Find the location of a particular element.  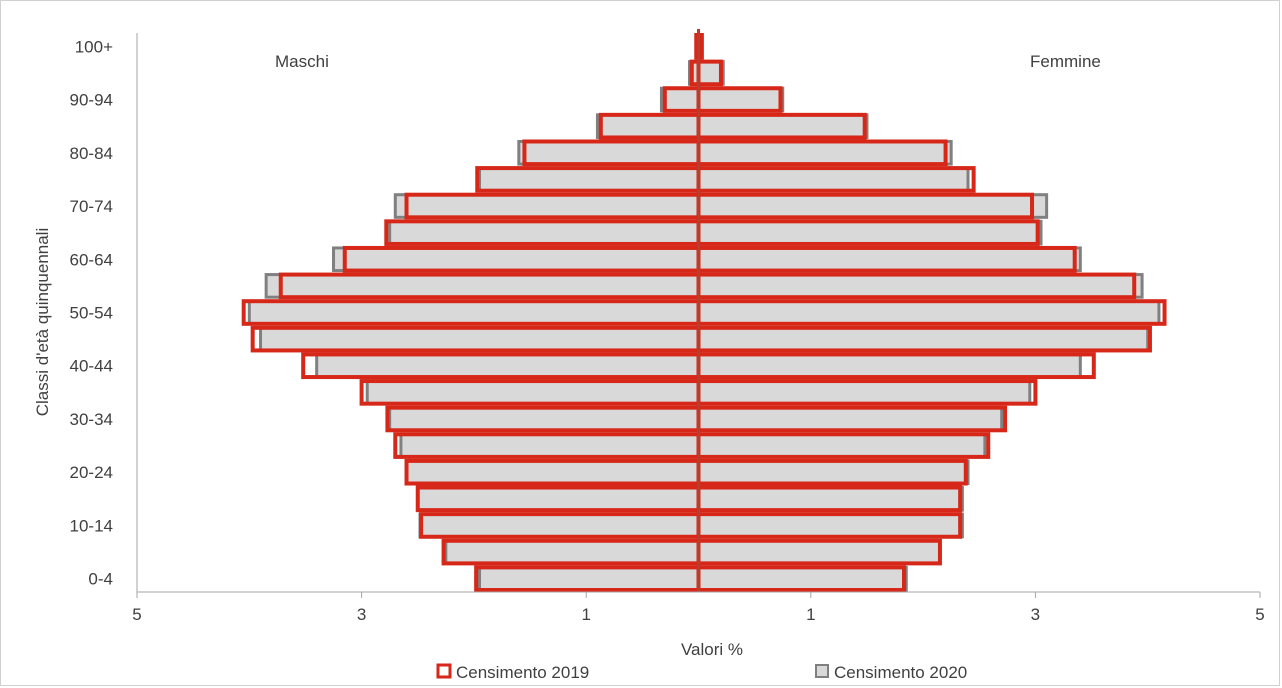

y-tick-label-0-4: 0-4 is located at coordinates (100, 579).